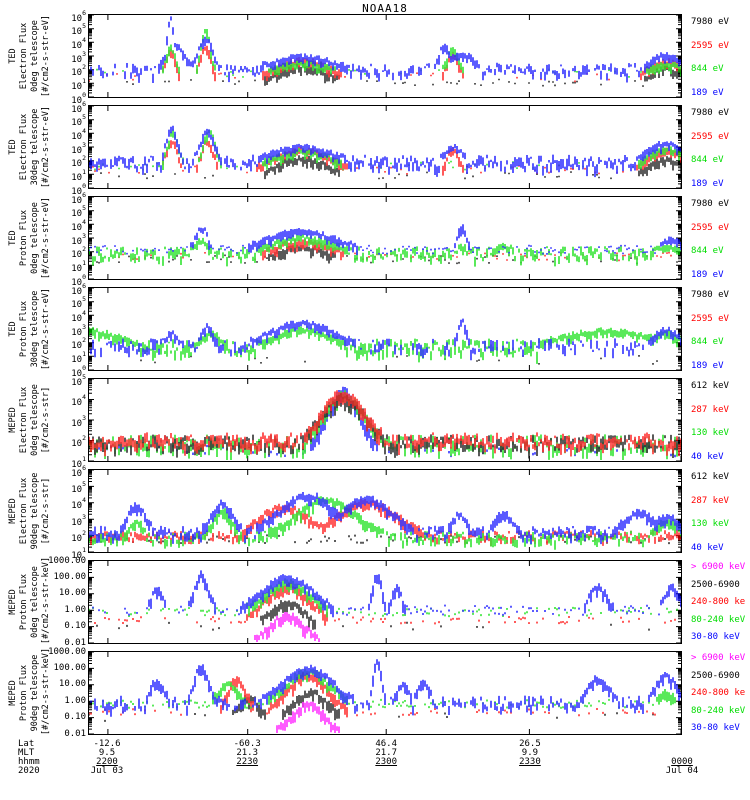 This screenshot has height=800, width=750. What do you see at coordinates (84, 299) in the screenshot?
I see `y-tick-exponent: 5` at bounding box center [84, 299].